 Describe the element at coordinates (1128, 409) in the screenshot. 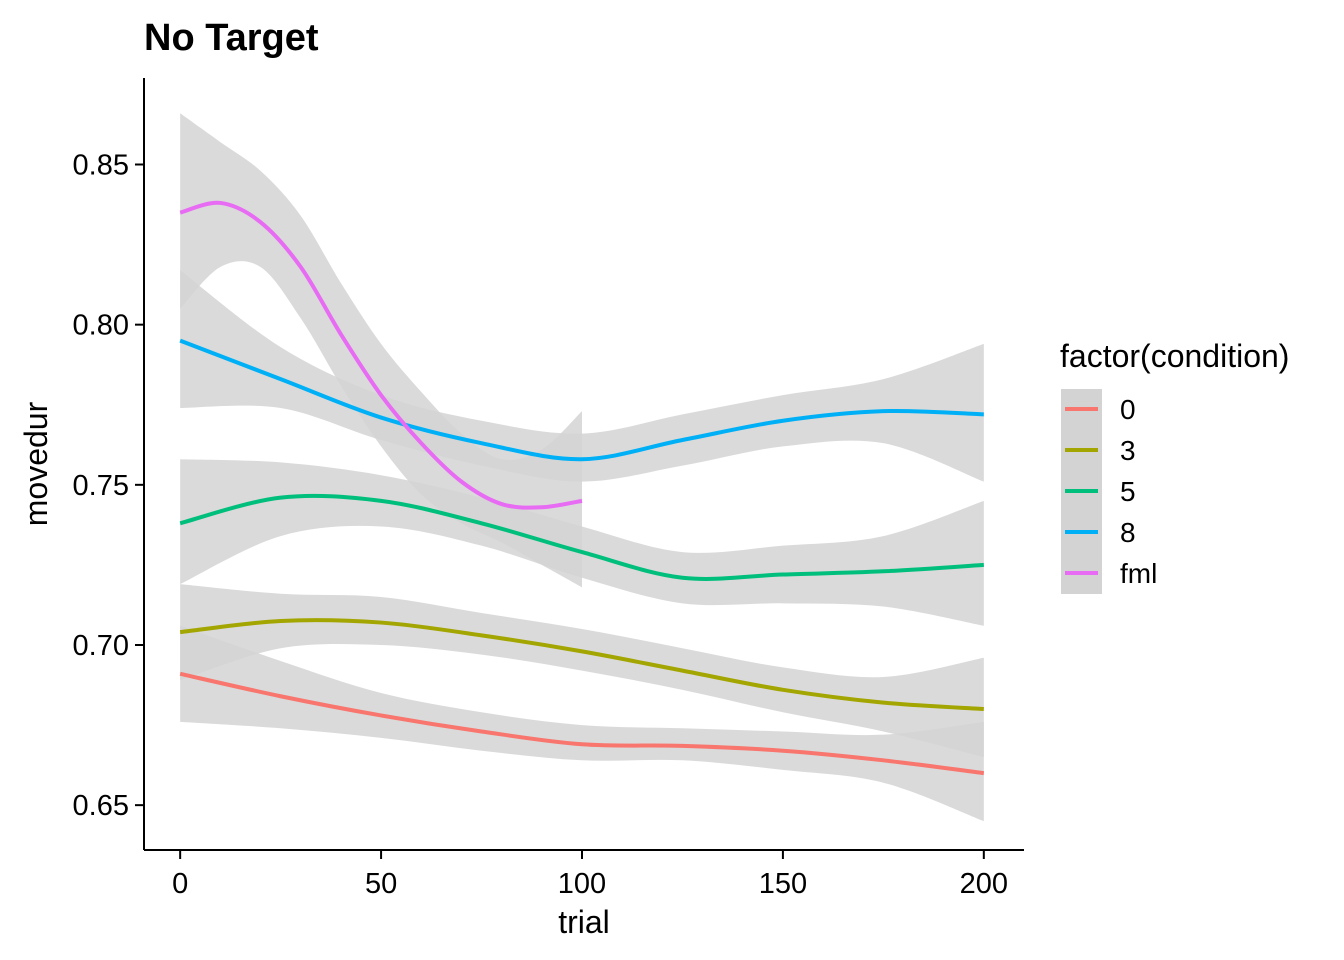

I see `legend-label-0: 0` at that location.